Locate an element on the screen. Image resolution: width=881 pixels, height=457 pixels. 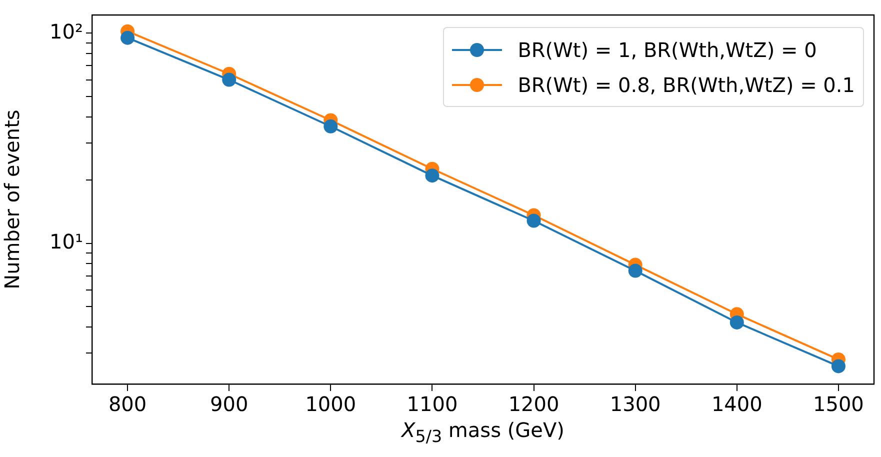
legend-label: BR(Wt) = 0.8, BR(Wth,WtZ) = 0.1 is located at coordinates (686, 84).